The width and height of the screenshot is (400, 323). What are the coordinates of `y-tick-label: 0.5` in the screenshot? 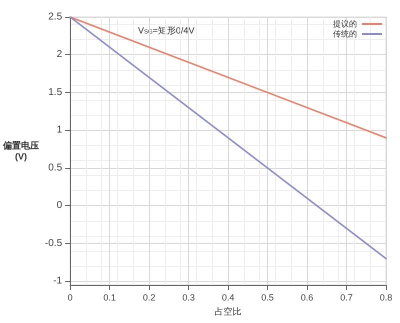 It's located at (55, 168).